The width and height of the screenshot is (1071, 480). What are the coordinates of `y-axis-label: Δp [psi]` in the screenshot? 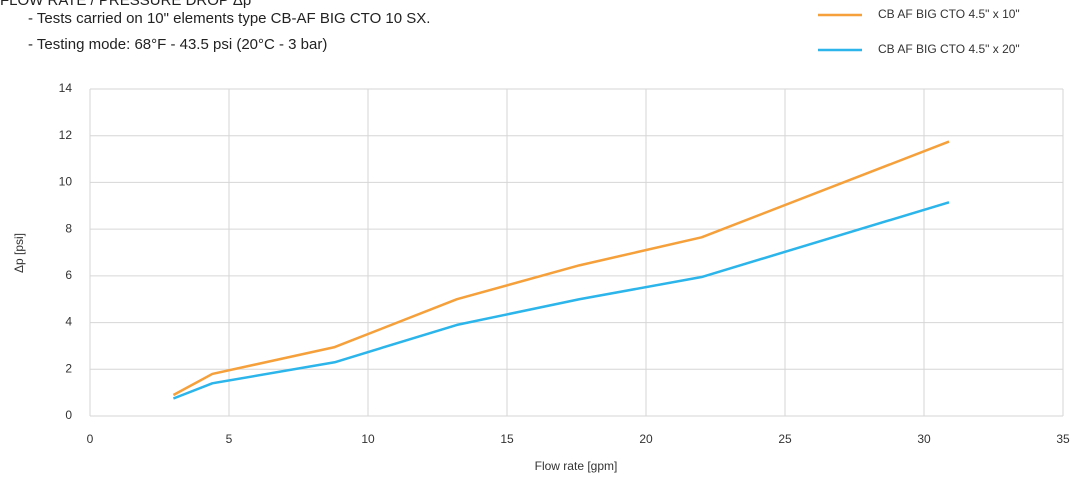 It's located at (19, 253).